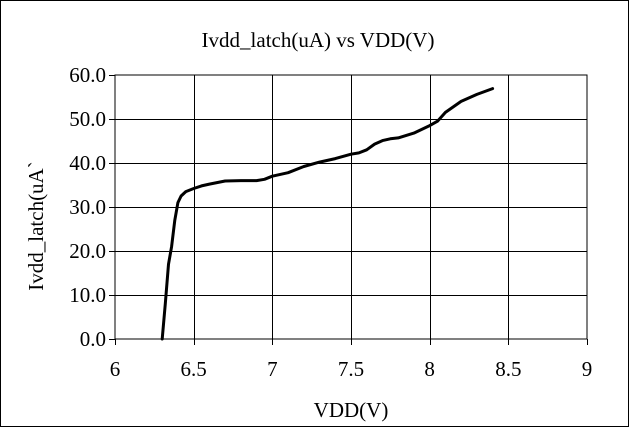  I want to click on y-axis-ticks: 0.0 10.0 20.0 30.0 40.0 50.0 60.0, so click(92, 207).